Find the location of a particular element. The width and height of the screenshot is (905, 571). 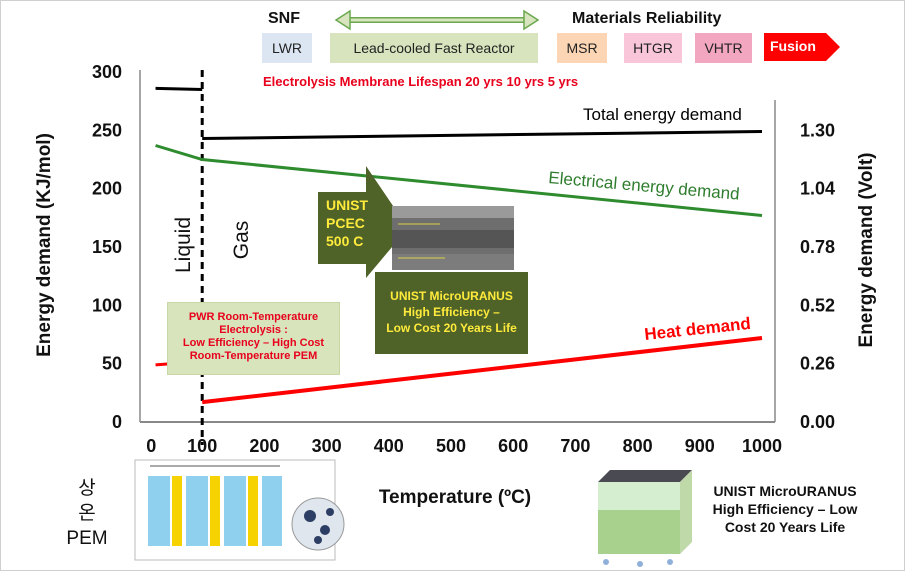

pcec-line-2: PCEC is located at coordinates (345, 223).